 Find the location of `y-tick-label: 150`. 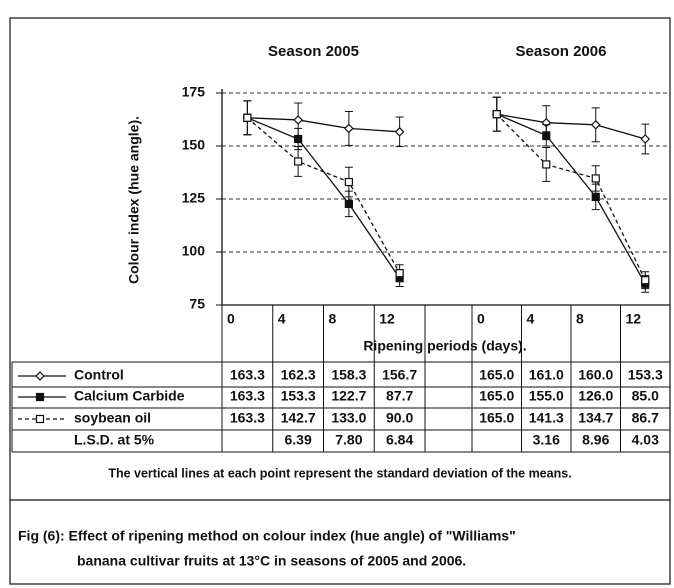

y-tick-label: 150 is located at coordinates (194, 145).